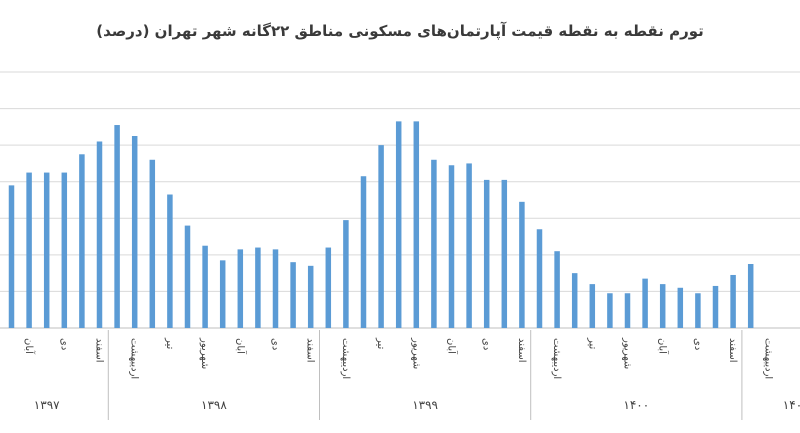 This screenshot has height=433, width=800. What do you see at coordinates (791, 405) in the screenshot?
I see `year-label: ۱۴۰۱` at bounding box center [791, 405].